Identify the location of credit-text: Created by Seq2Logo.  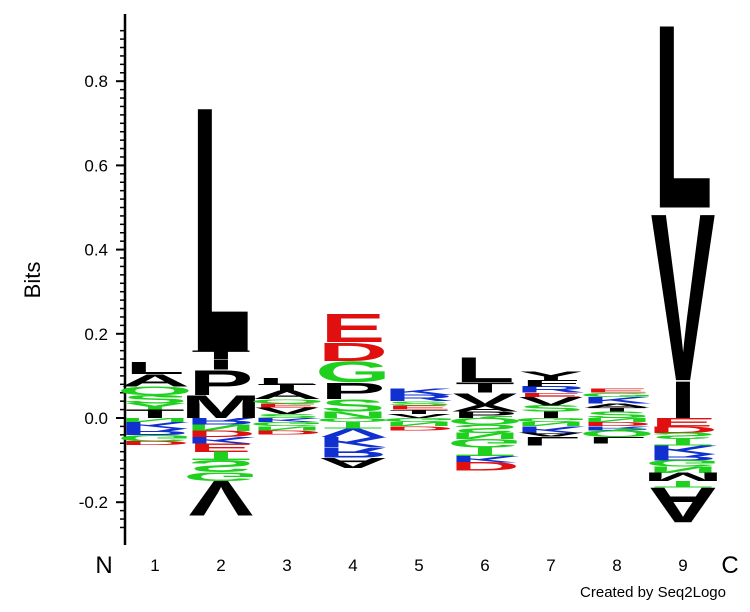
(653, 592).